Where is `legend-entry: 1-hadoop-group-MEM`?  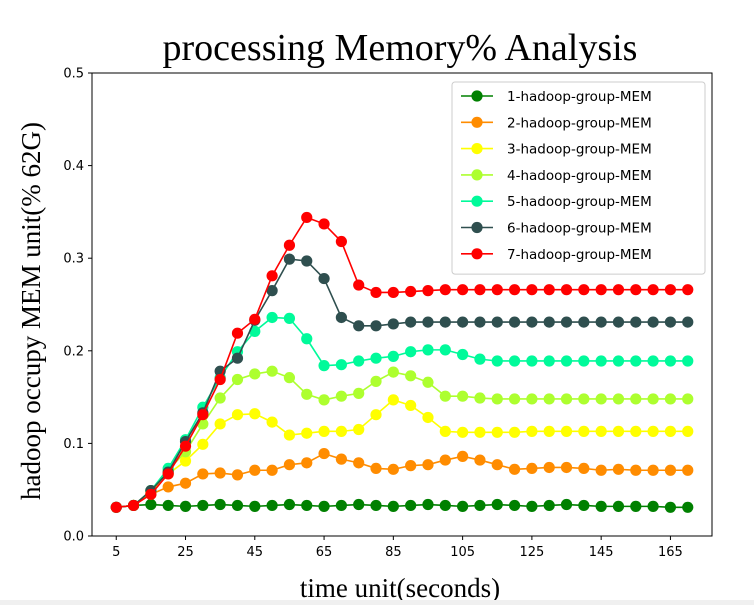 legend-entry: 1-hadoop-group-MEM is located at coordinates (556, 97).